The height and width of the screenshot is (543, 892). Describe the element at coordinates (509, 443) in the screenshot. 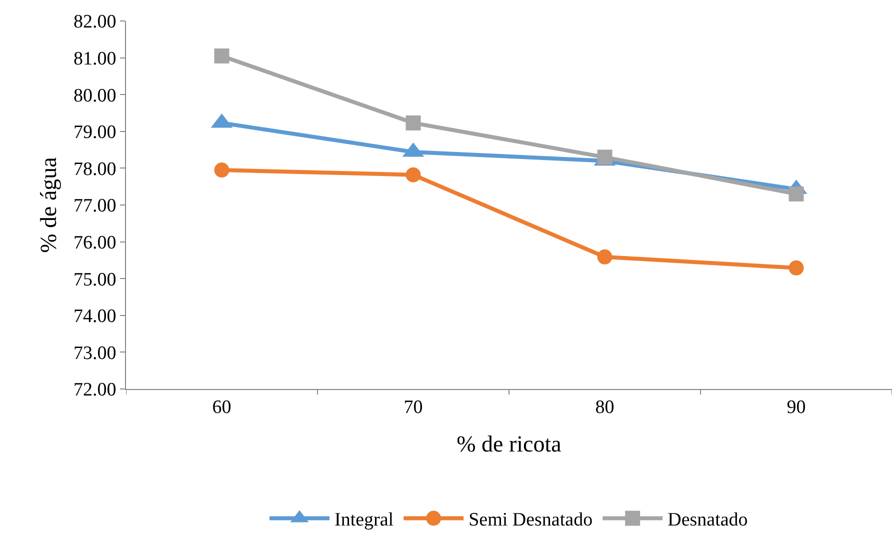

I see `x-axis-title: % de ricota` at that location.